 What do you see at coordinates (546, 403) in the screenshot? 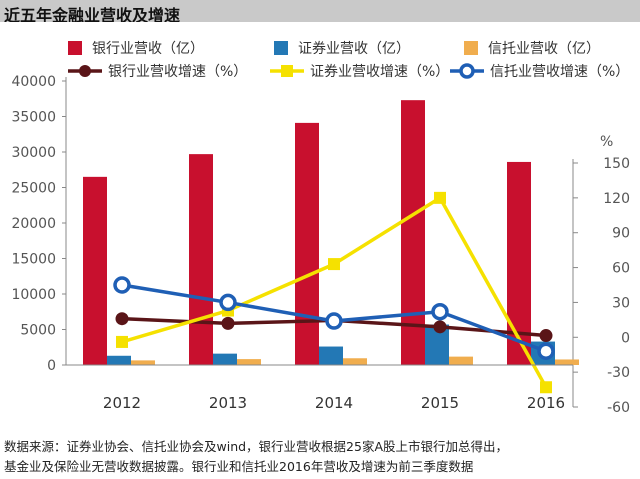
I see `x-tick-label: 2016` at bounding box center [546, 403].